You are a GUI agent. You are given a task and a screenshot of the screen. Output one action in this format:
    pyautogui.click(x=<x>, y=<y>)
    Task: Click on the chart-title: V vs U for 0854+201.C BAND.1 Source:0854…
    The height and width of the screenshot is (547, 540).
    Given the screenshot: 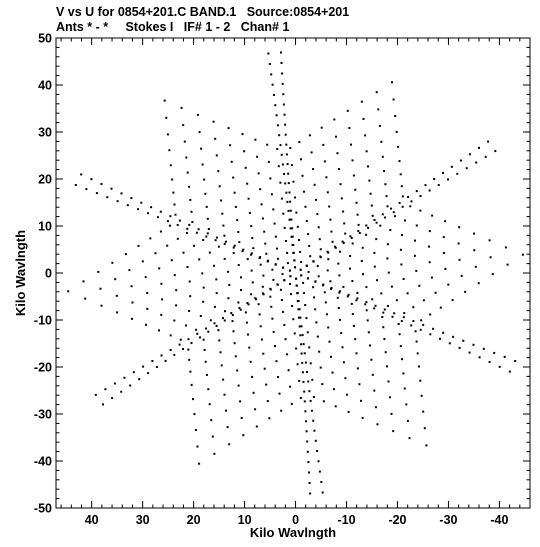 What is the action you would take?
    pyautogui.click(x=203, y=12)
    